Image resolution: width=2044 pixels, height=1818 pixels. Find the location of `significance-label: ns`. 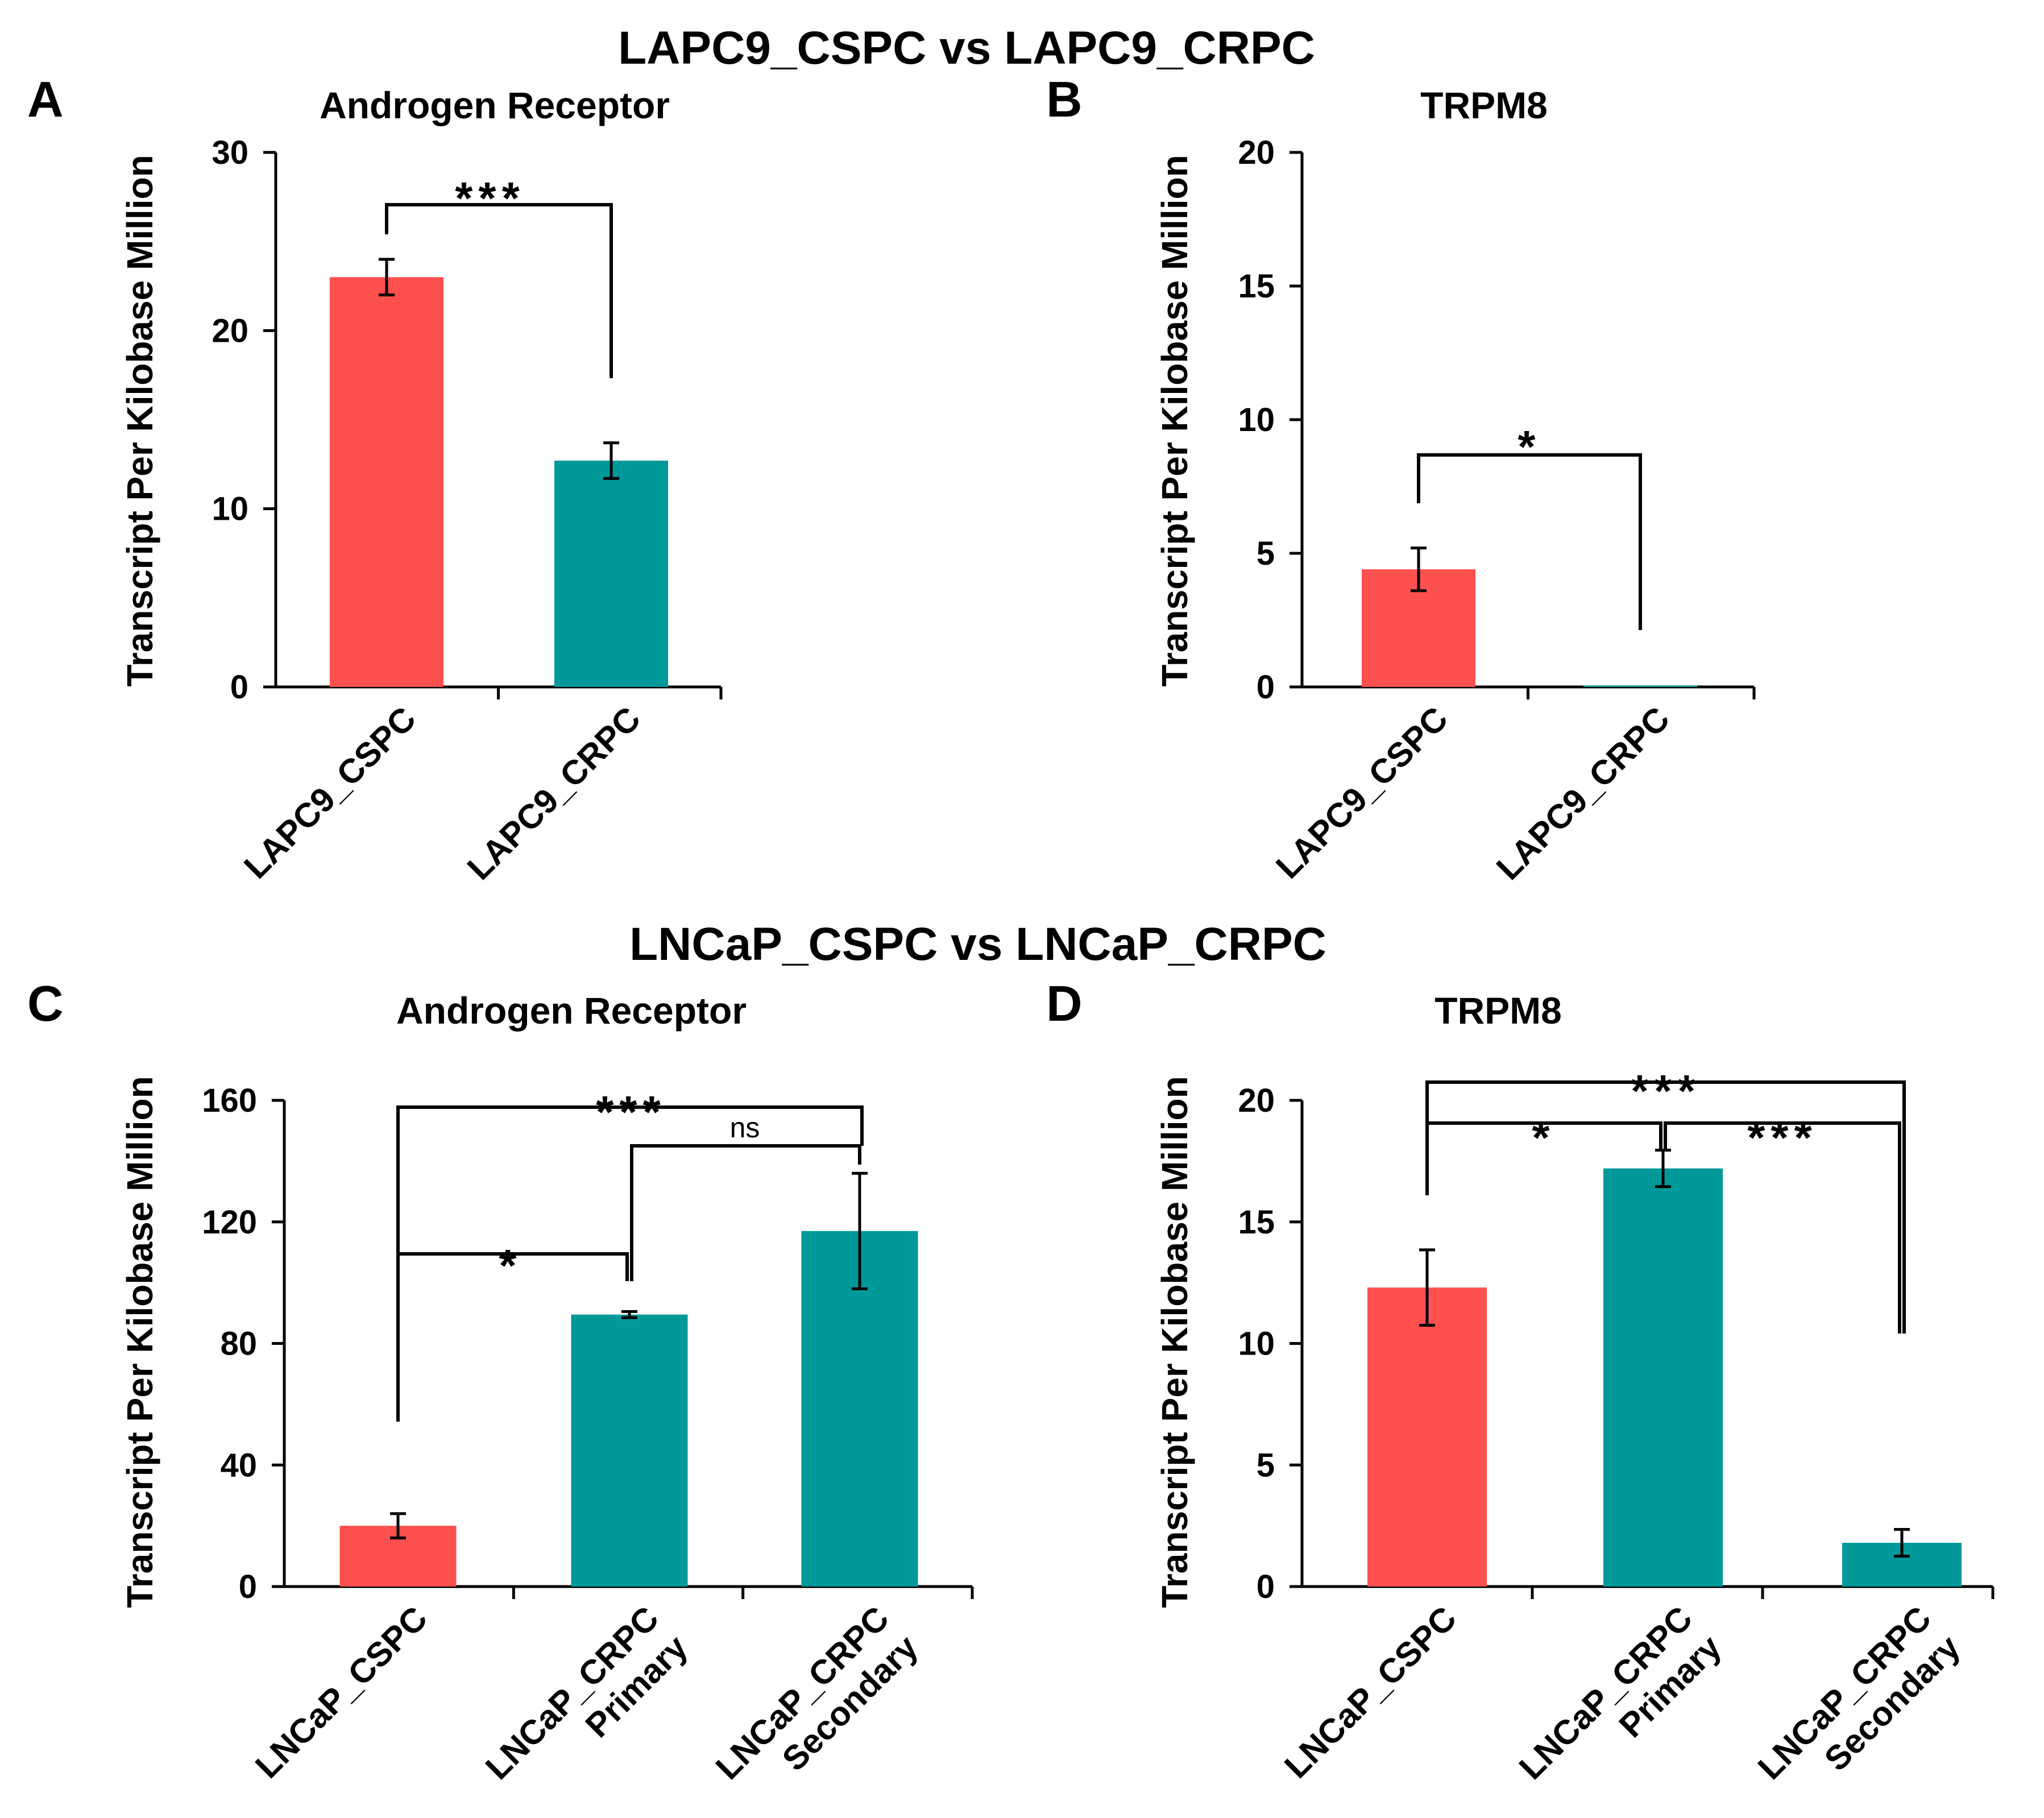

significance-label: ns is located at coordinates (745, 1128).